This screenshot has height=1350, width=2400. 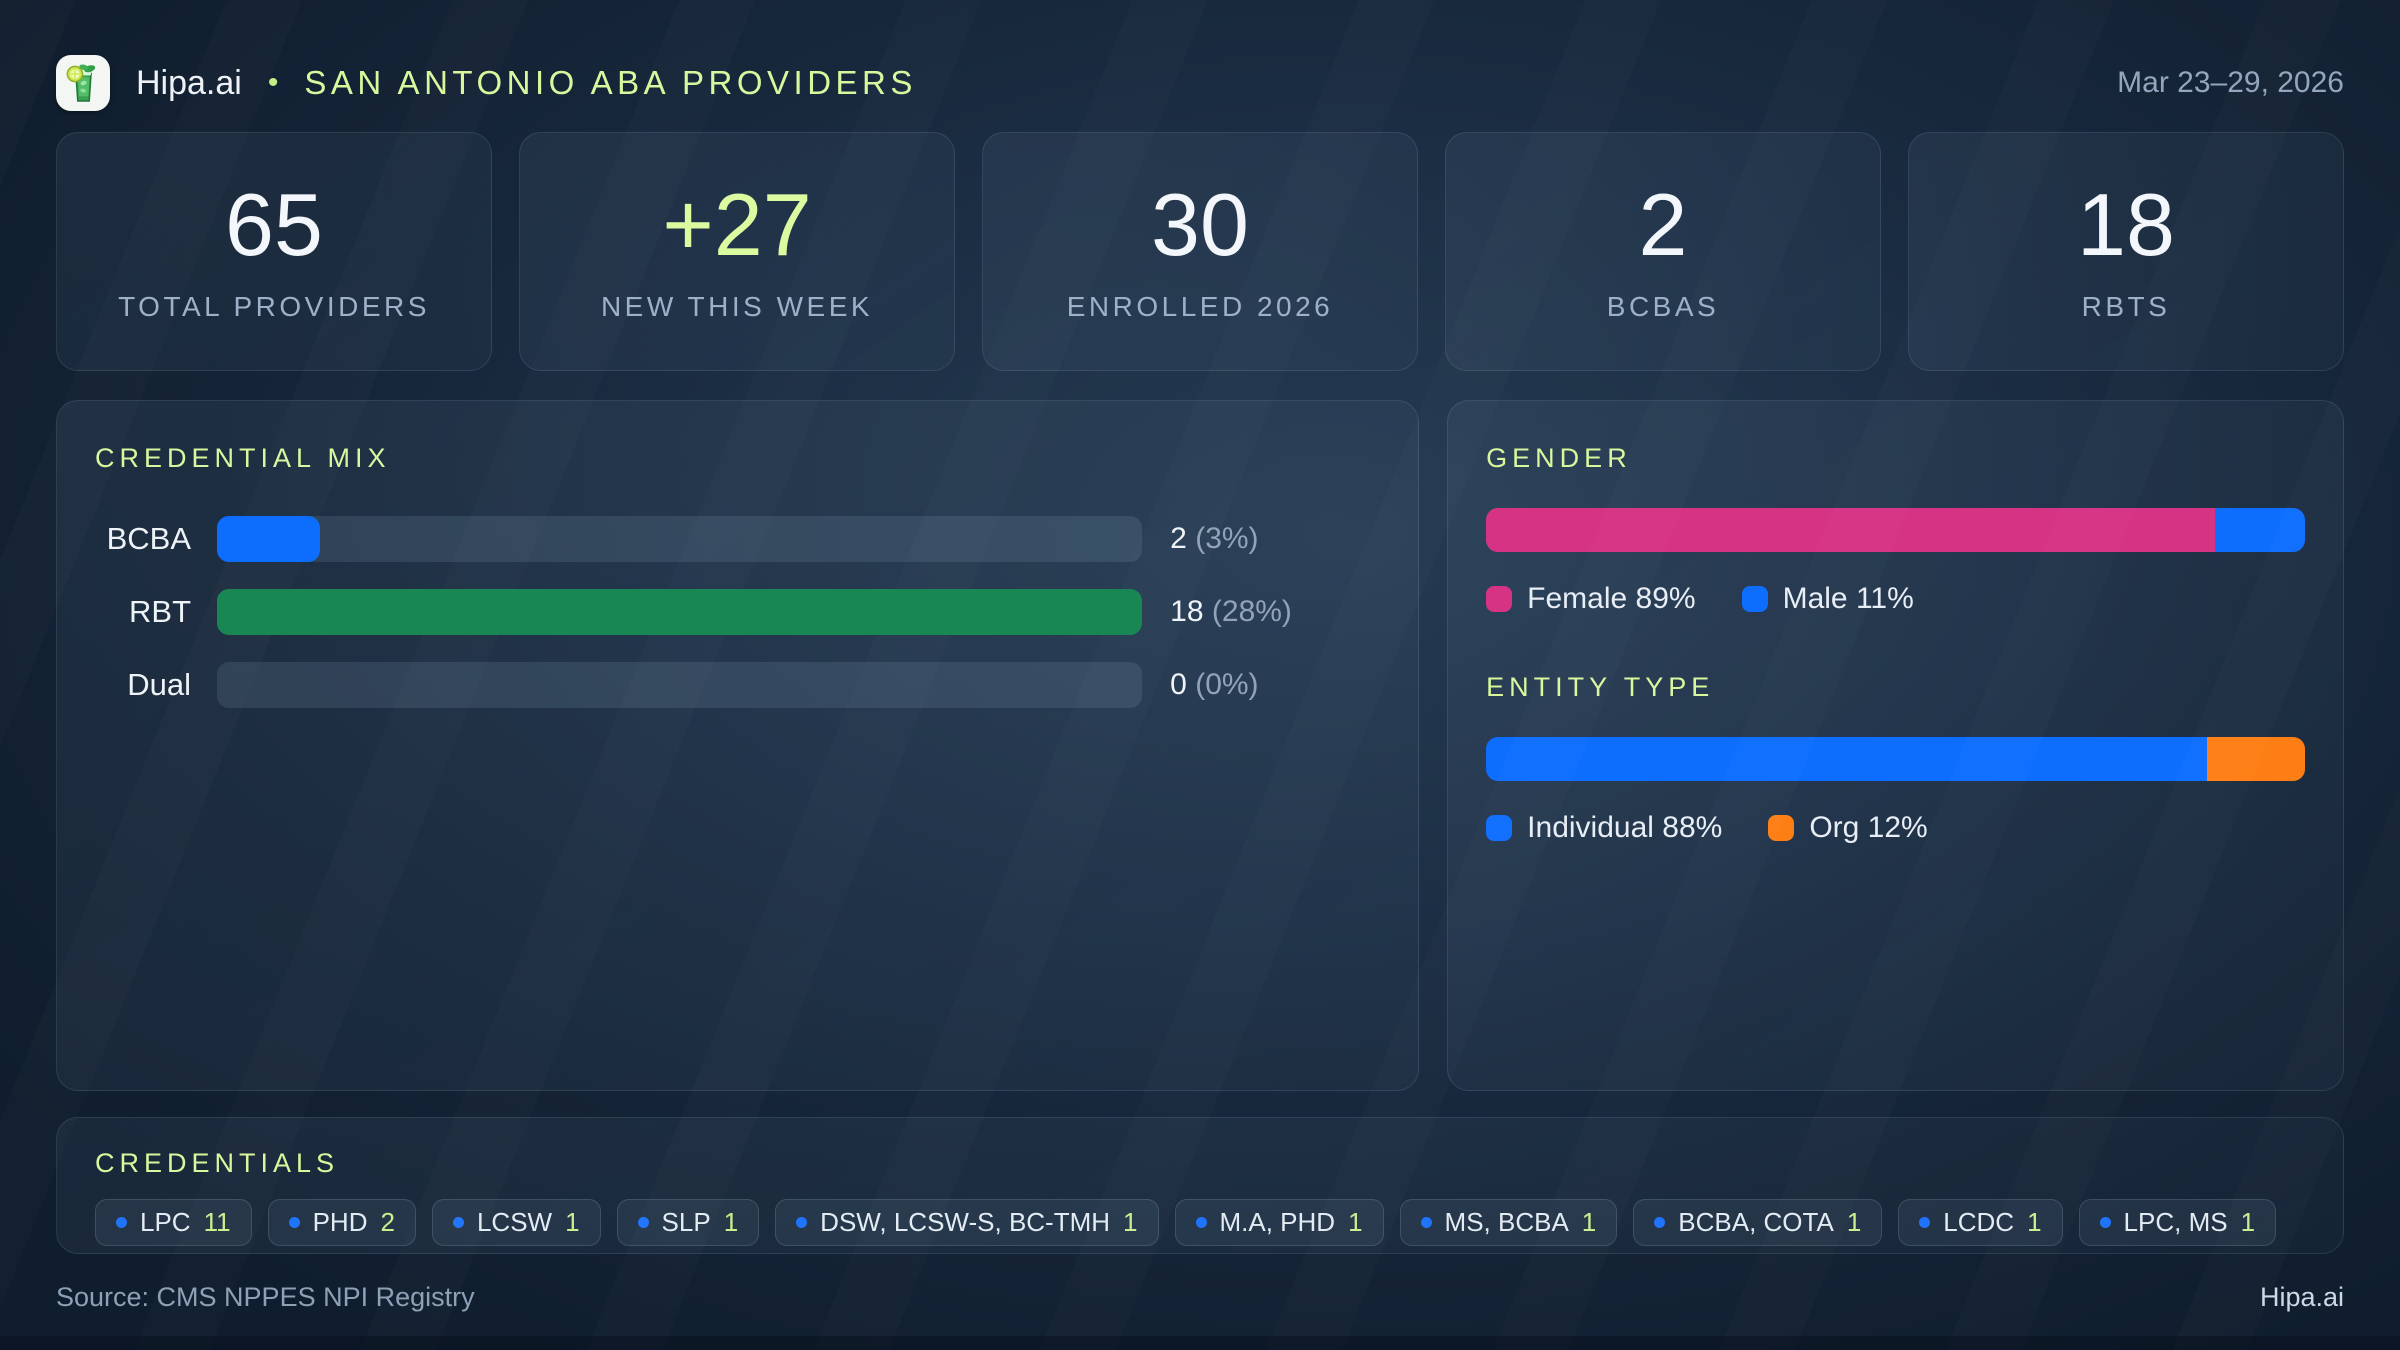 I want to click on legend-item-org: Org 12%, so click(x=1848, y=828).